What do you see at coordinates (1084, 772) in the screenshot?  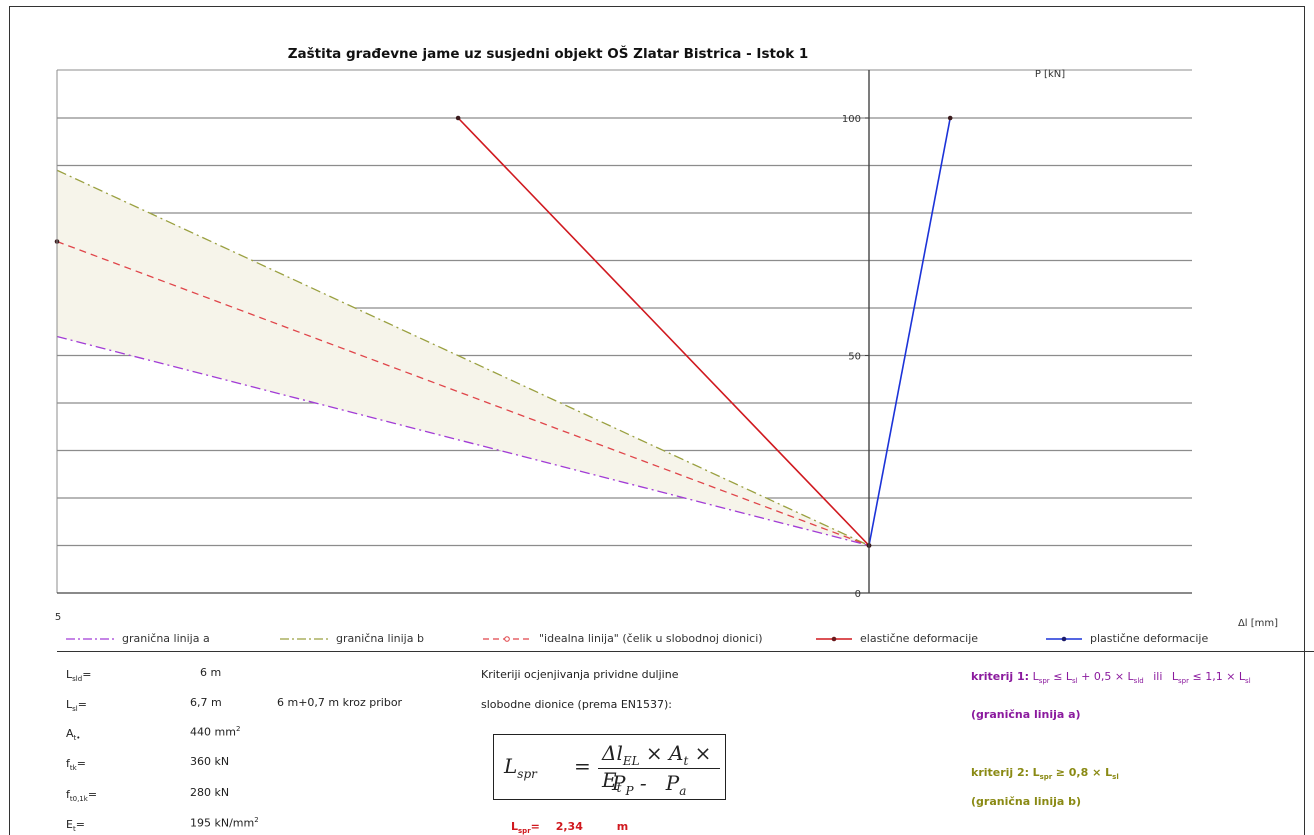 I see `kriterij-2-rel: ≥ 0,8 × L` at bounding box center [1084, 772].